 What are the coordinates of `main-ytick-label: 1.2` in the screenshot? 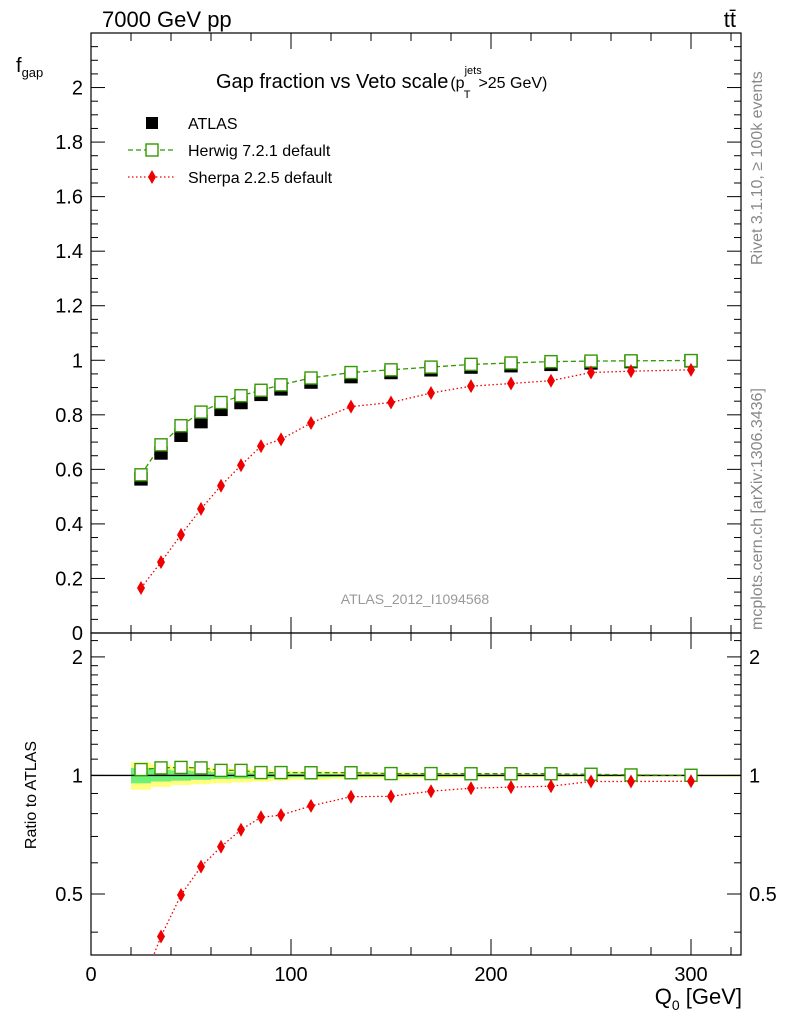 It's located at (69, 307).